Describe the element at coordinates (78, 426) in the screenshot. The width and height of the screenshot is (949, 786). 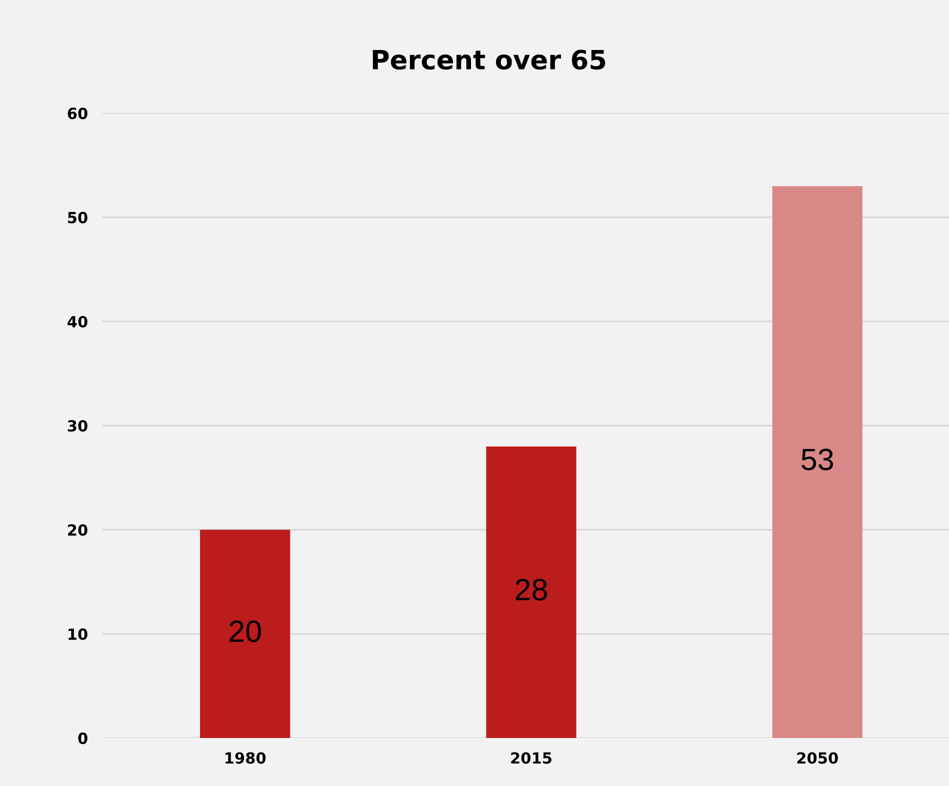
I see `y-tick-label: 30` at that location.